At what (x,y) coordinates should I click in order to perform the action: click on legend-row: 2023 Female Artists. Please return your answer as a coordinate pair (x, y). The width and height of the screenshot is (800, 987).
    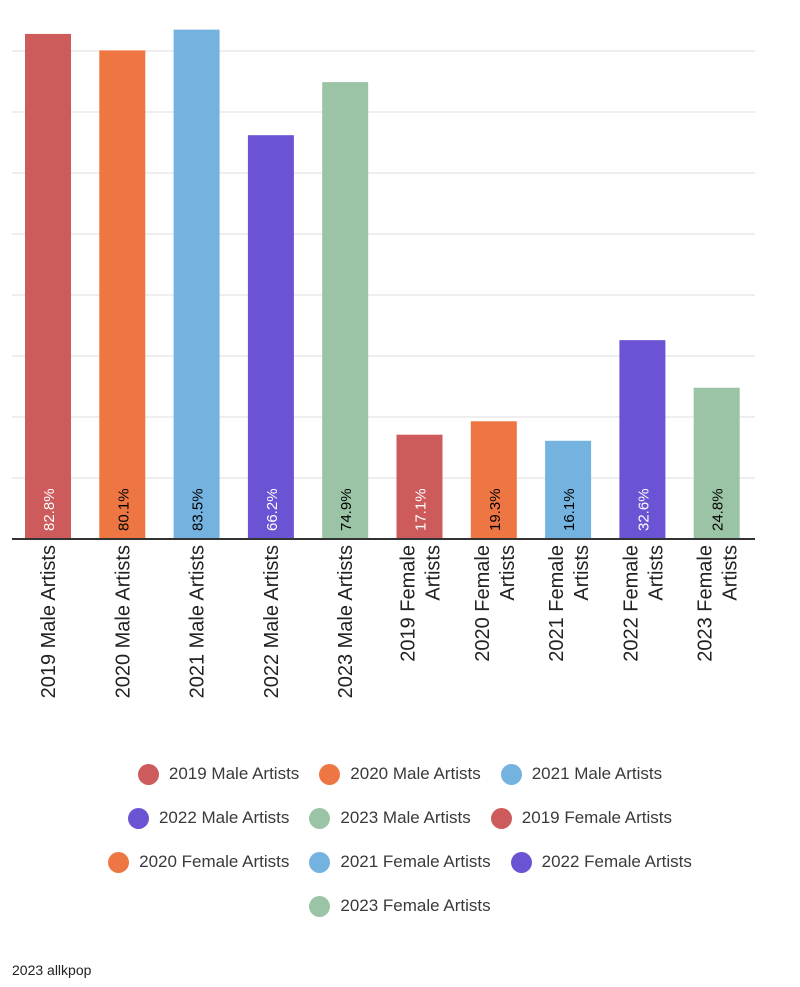
    Looking at the image, I should click on (400, 906).